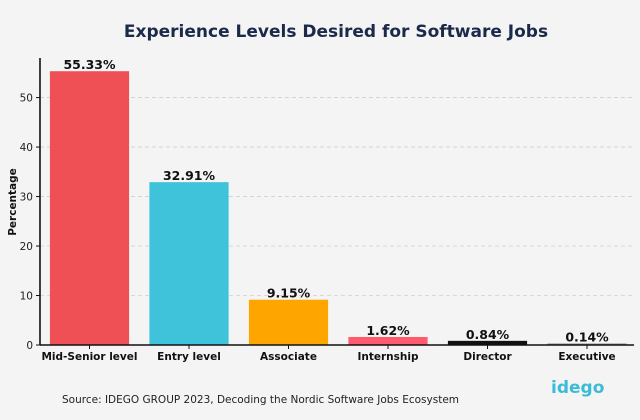 This screenshot has height=420, width=640. I want to click on x-tick-label: Entry level, so click(189, 357).